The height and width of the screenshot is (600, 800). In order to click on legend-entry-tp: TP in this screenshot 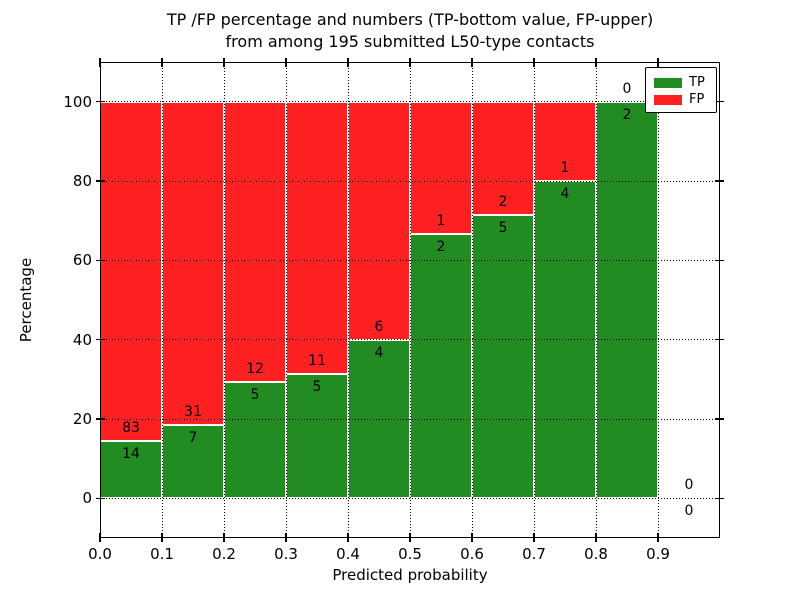, I will do `click(685, 82)`.